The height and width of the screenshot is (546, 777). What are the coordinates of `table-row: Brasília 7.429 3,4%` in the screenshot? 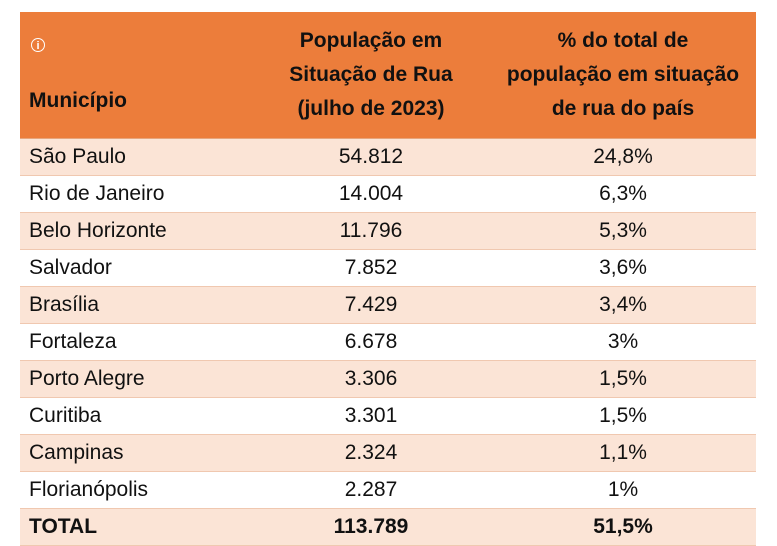 It's located at (388, 305).